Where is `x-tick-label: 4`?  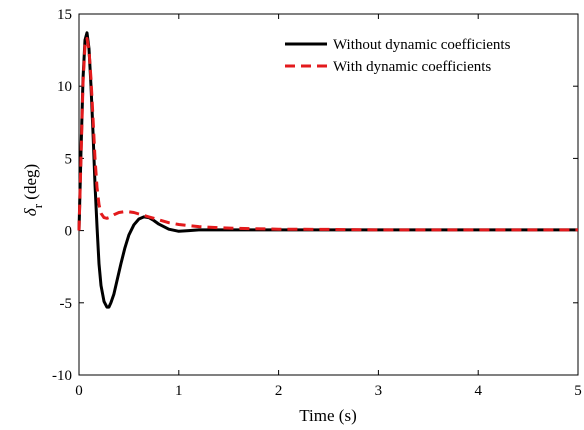 x-tick-label: 4 is located at coordinates (478, 391).